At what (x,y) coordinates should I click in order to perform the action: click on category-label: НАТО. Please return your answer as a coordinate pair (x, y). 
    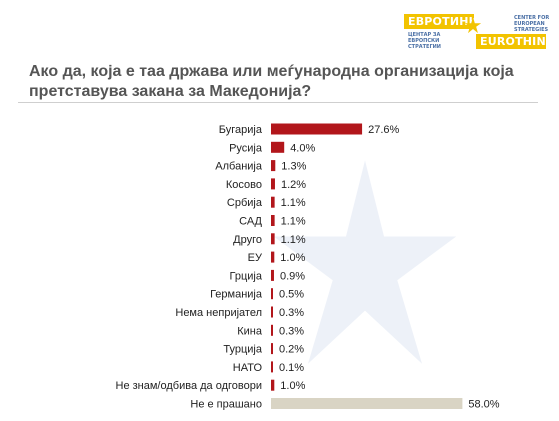
    Looking at the image, I should click on (248, 368).